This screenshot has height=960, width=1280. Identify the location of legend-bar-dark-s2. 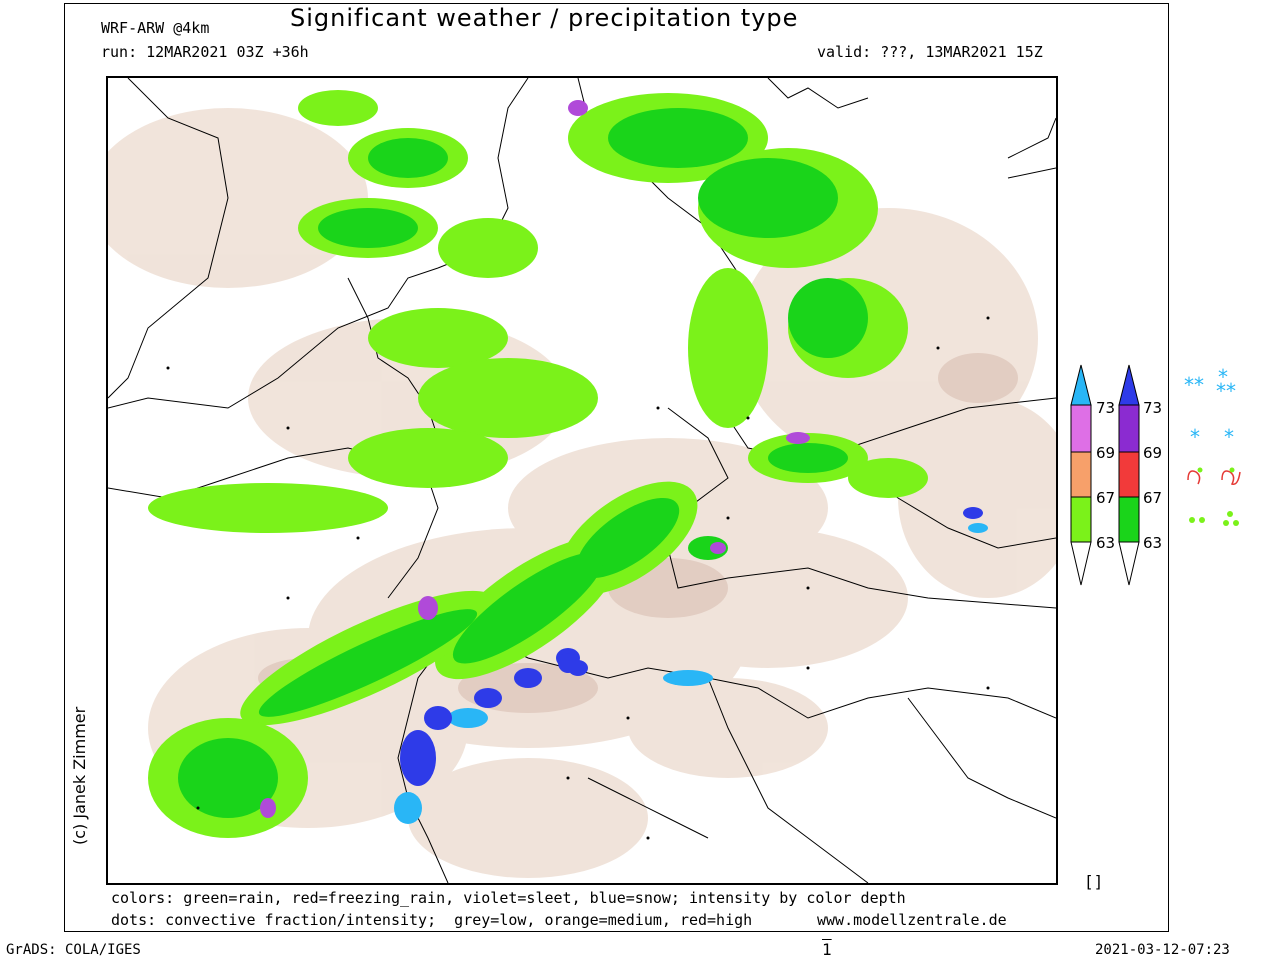
(1129, 474).